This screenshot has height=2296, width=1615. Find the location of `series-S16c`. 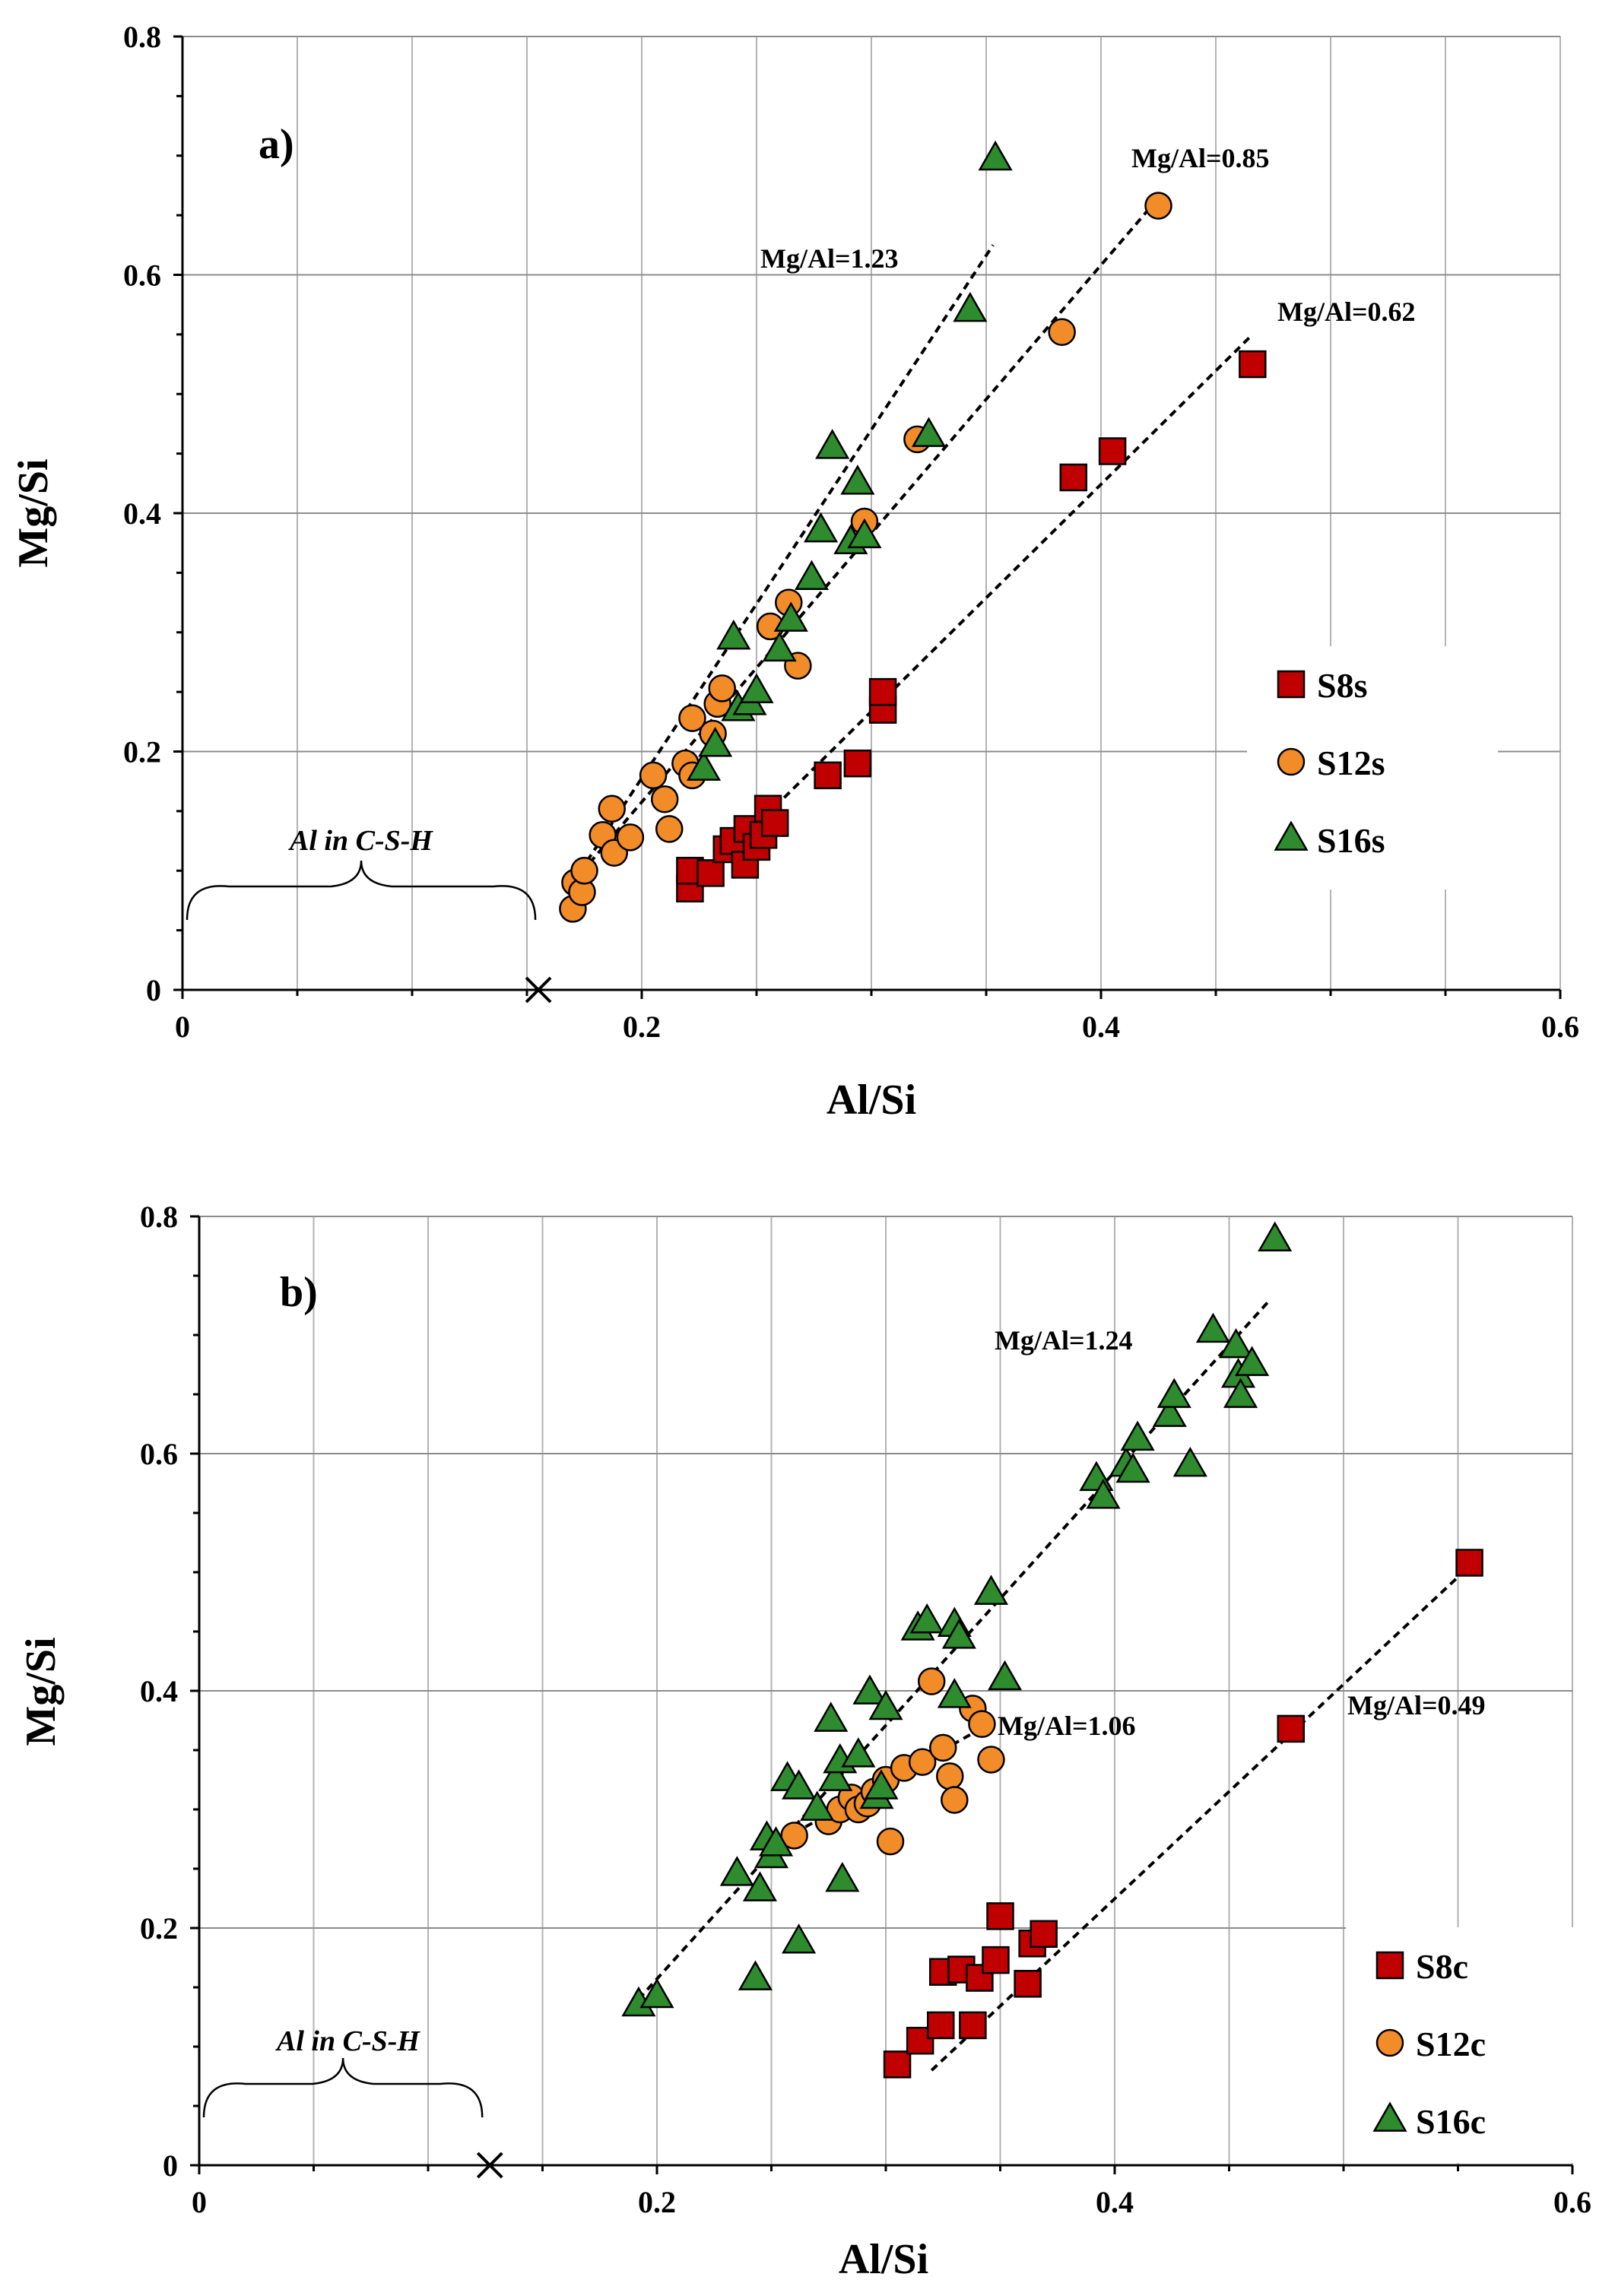

series-S16c is located at coordinates (957, 1619).